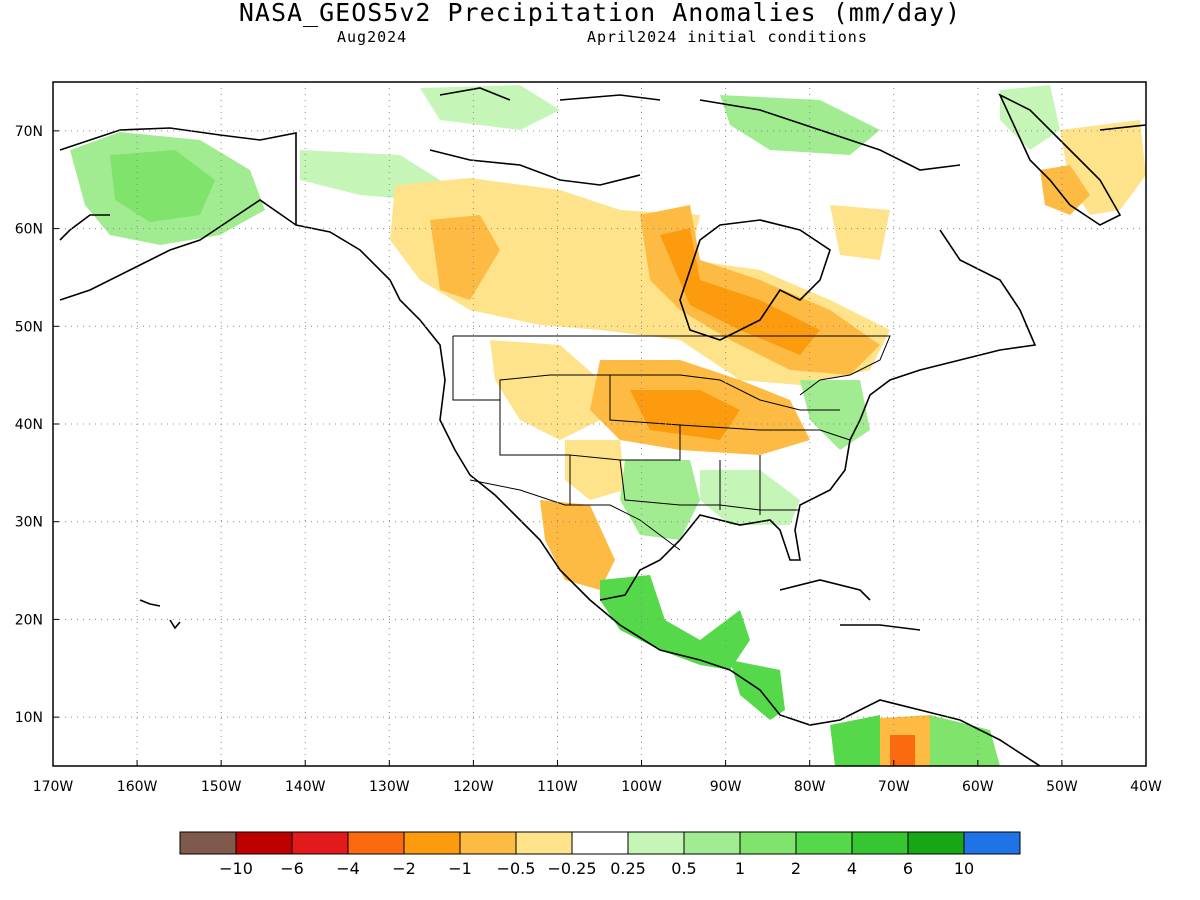 This screenshot has height=900, width=1200. I want to click on colorbar-label: 10, so click(964, 868).